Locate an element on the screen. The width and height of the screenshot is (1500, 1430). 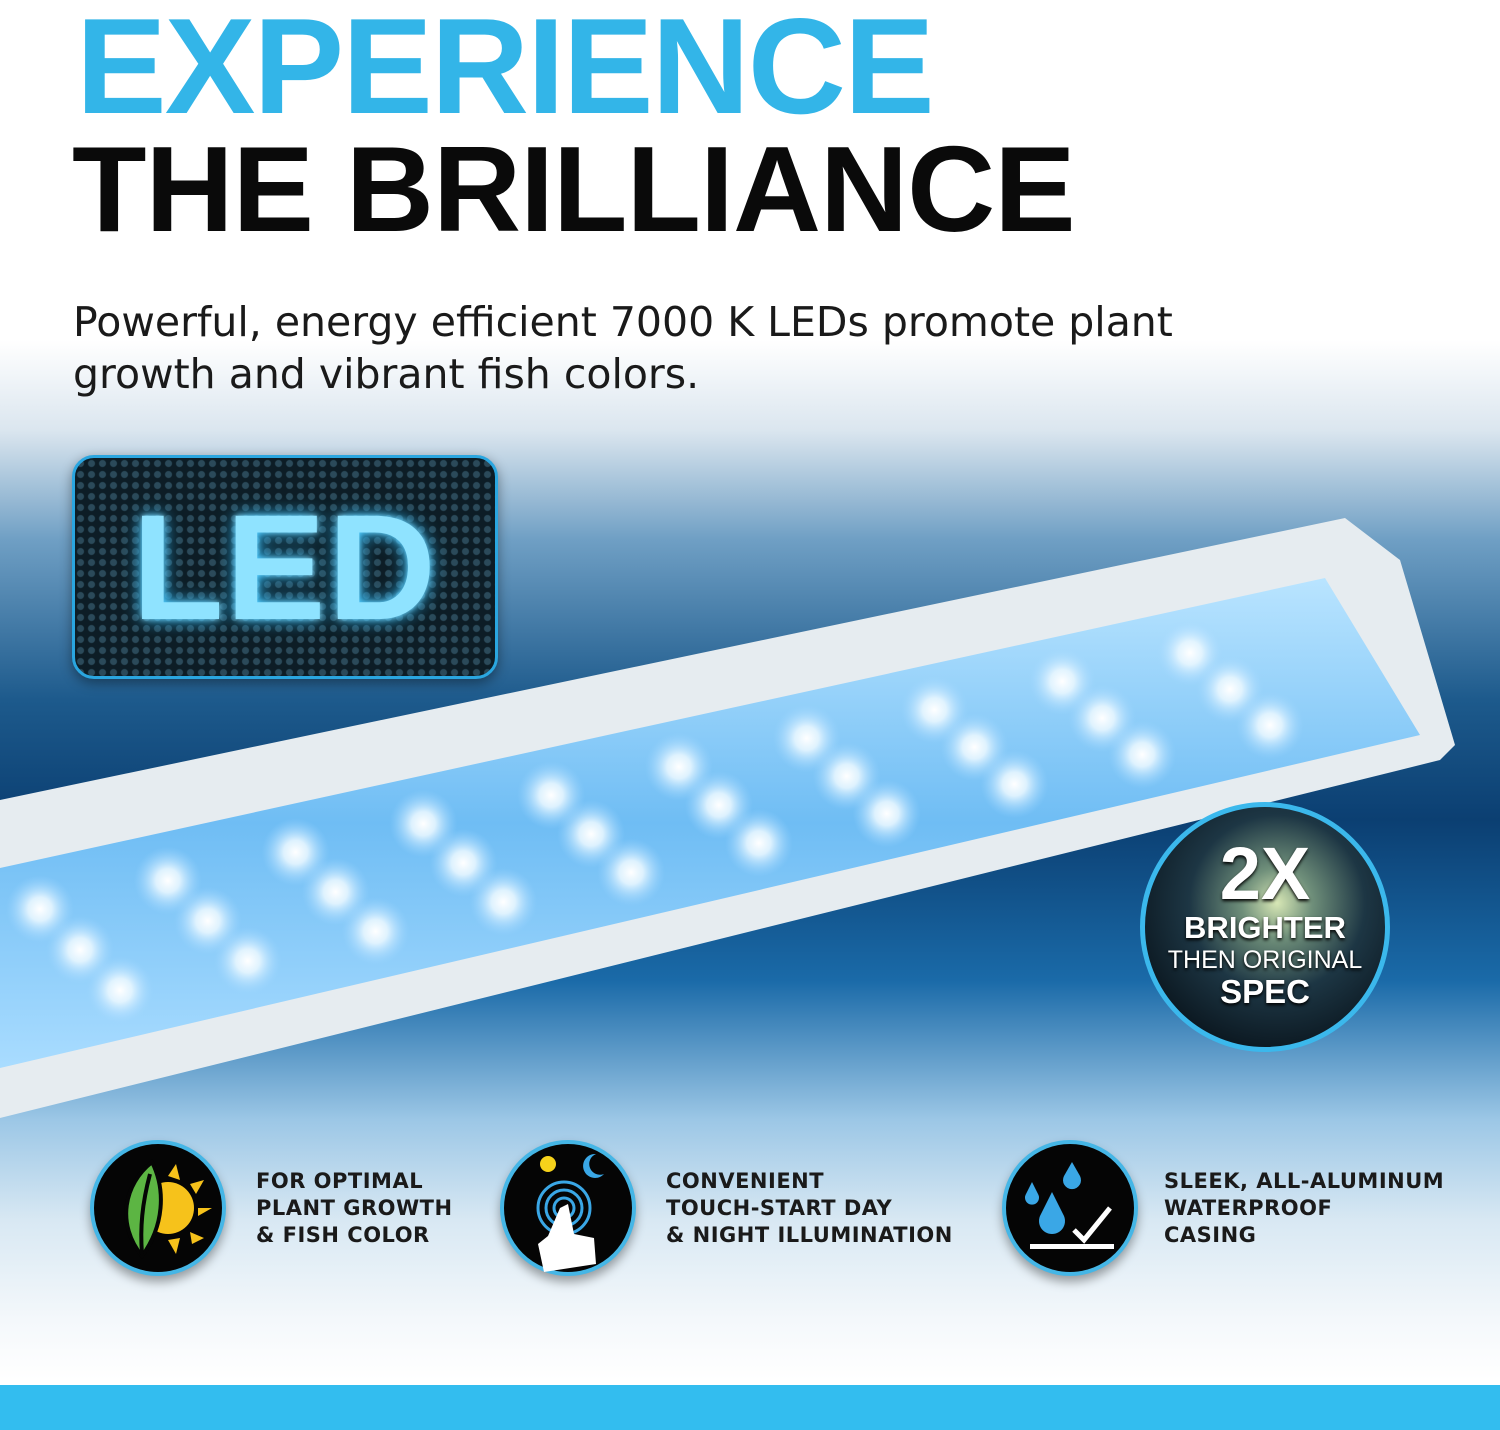
led-badge-text: LED is located at coordinates (285, 566).